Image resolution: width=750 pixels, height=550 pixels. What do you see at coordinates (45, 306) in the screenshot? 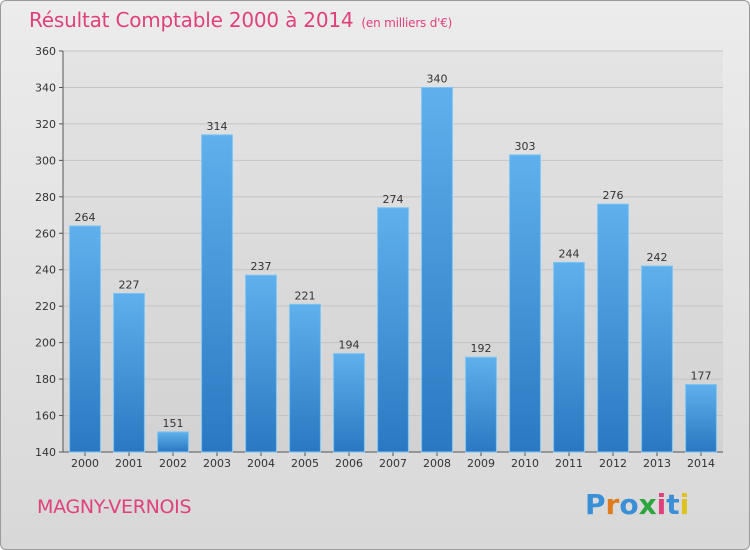
I see `y-tick-label: 220` at bounding box center [45, 306].